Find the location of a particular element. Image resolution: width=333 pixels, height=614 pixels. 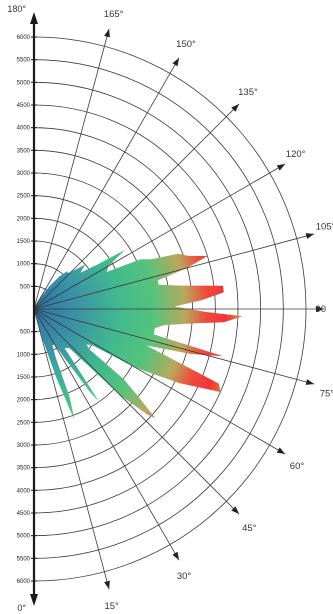

angle-label-120: 120° is located at coordinates (296, 154).